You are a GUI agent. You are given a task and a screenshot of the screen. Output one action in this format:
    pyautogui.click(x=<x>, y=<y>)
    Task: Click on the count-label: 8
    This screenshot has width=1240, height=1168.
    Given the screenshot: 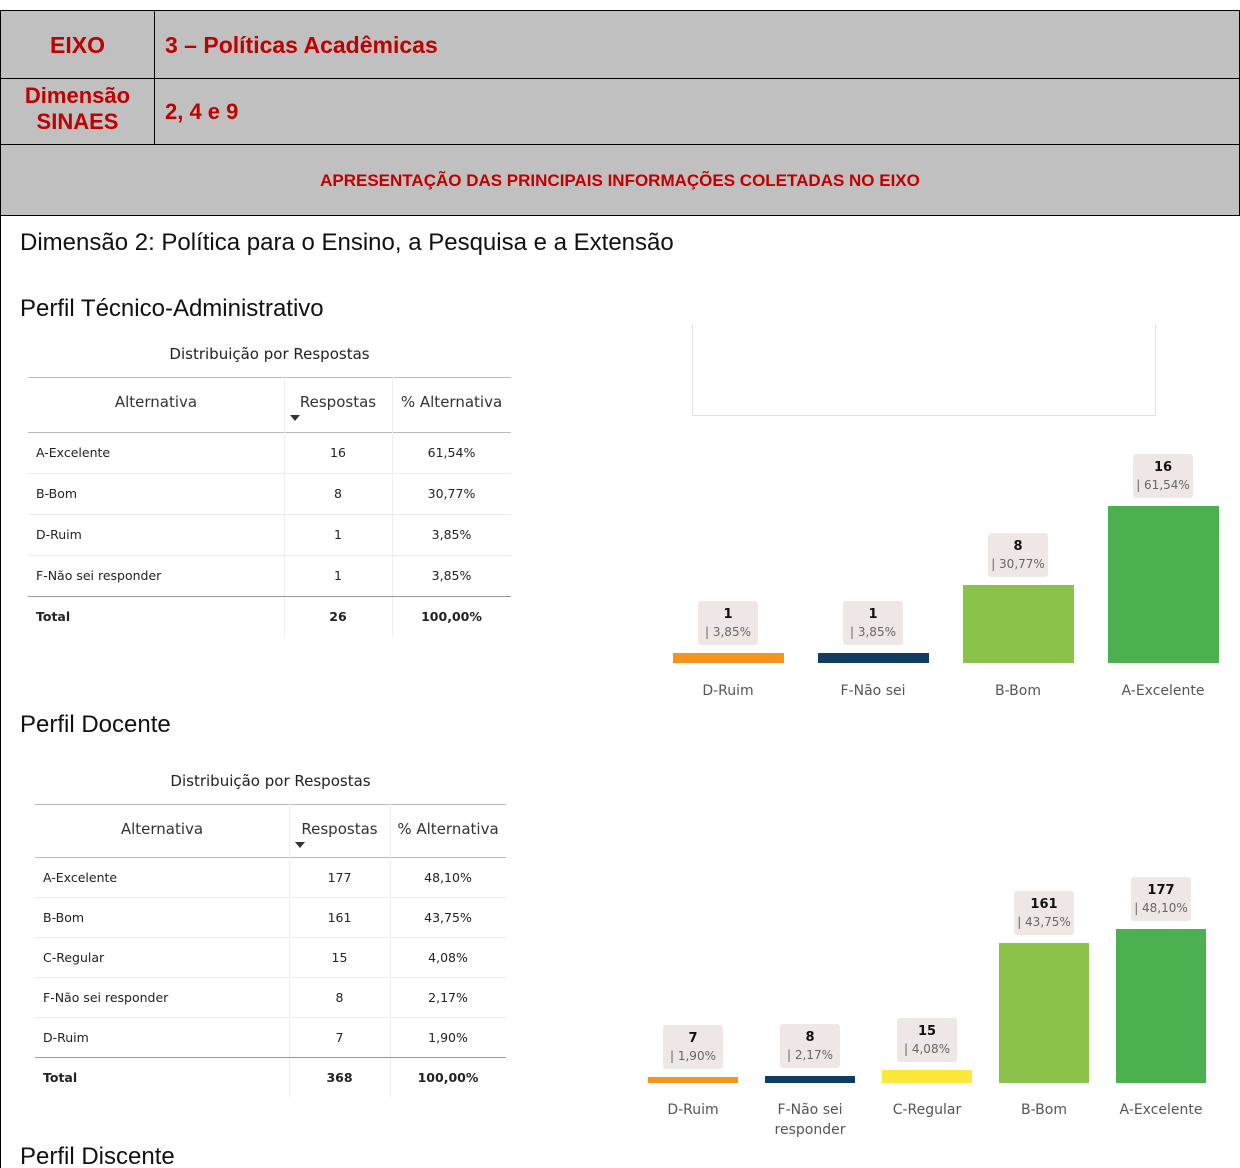 What is the action you would take?
    pyautogui.click(x=1018, y=546)
    